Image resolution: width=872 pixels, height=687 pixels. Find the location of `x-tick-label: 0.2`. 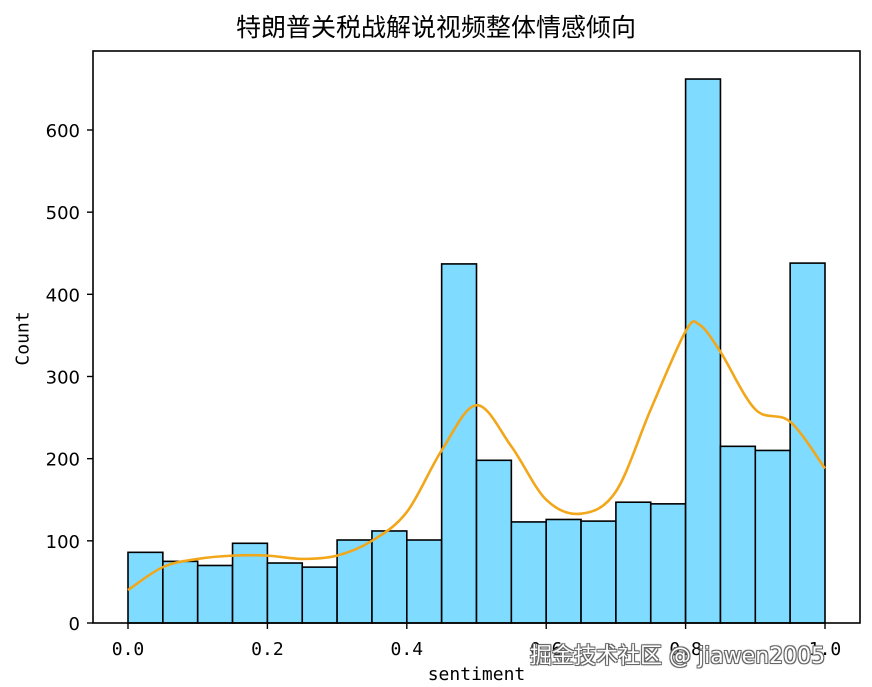

x-tick-label: 0.2 is located at coordinates (267, 649).